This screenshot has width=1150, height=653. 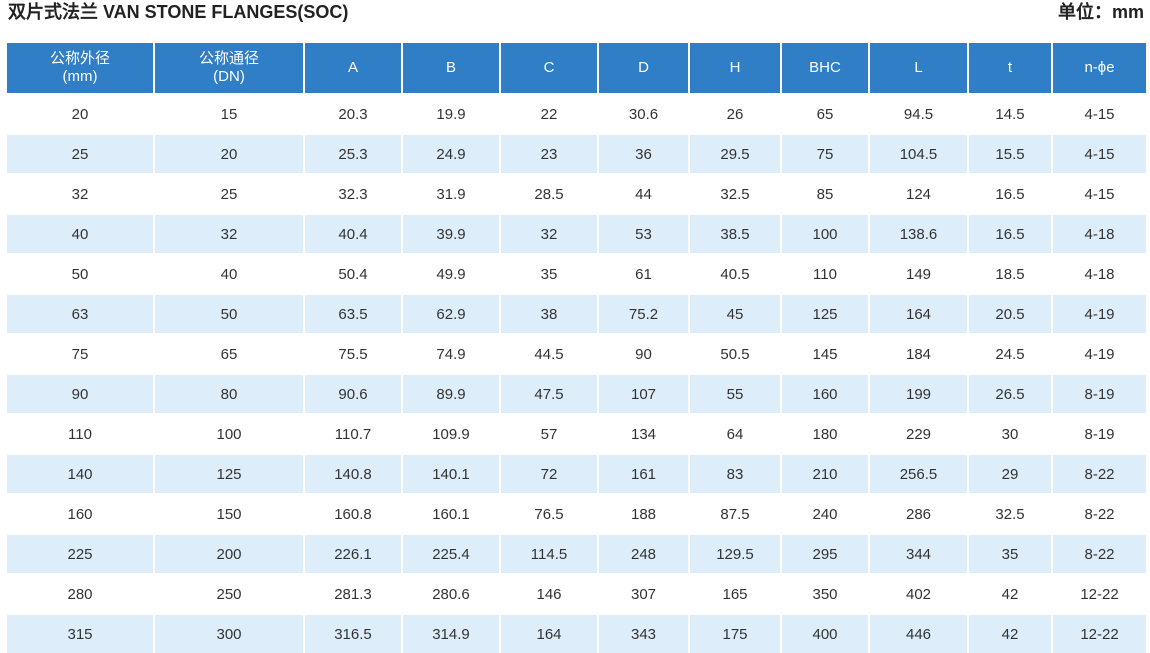 I want to click on table-cell: 24.5, so click(x=1011, y=353).